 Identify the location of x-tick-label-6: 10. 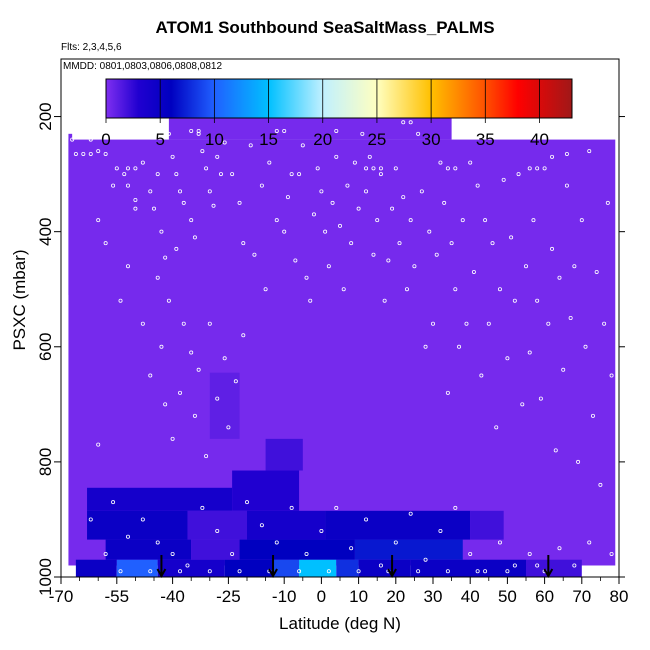
(358, 596).